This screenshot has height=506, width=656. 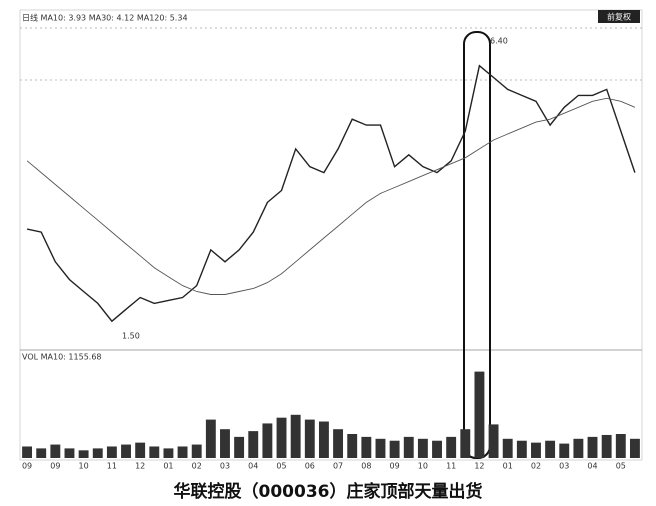 What do you see at coordinates (338, 466) in the screenshot?
I see `x-tick-label: 07` at bounding box center [338, 466].